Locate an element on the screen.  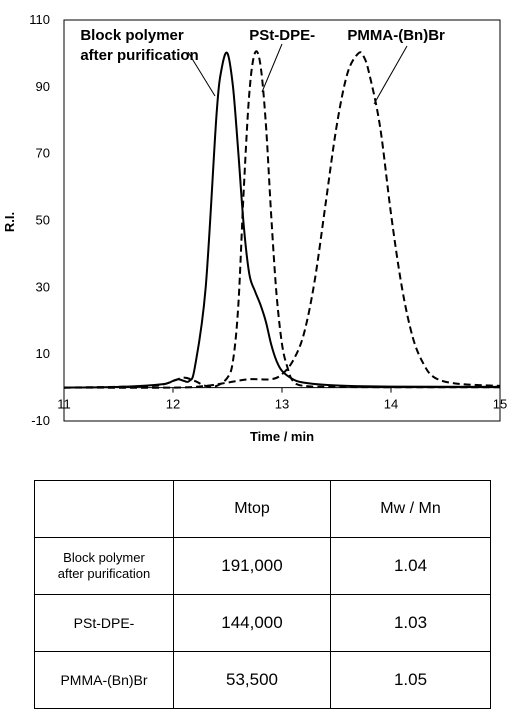
y-axis-label: R.I. is located at coordinates (9, 222).